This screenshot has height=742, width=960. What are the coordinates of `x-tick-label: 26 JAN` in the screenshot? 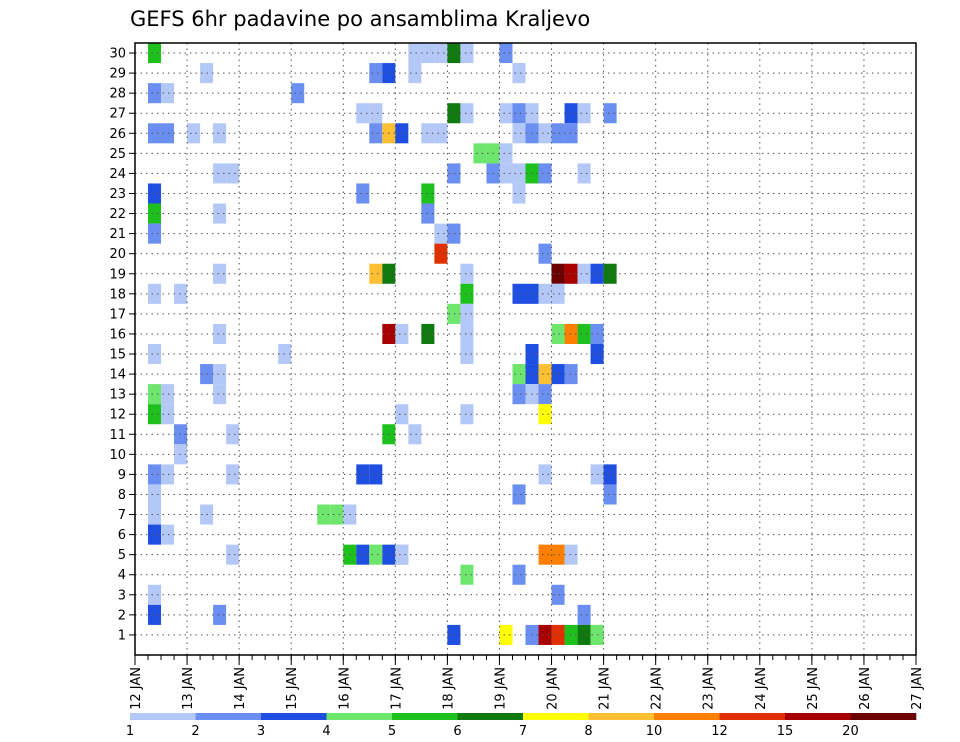 It's located at (865, 688).